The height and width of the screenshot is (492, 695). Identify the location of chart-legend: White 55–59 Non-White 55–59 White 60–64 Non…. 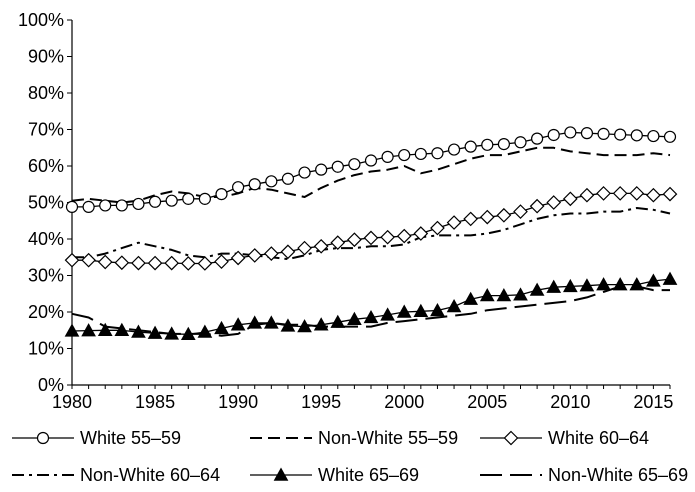
(350, 456).